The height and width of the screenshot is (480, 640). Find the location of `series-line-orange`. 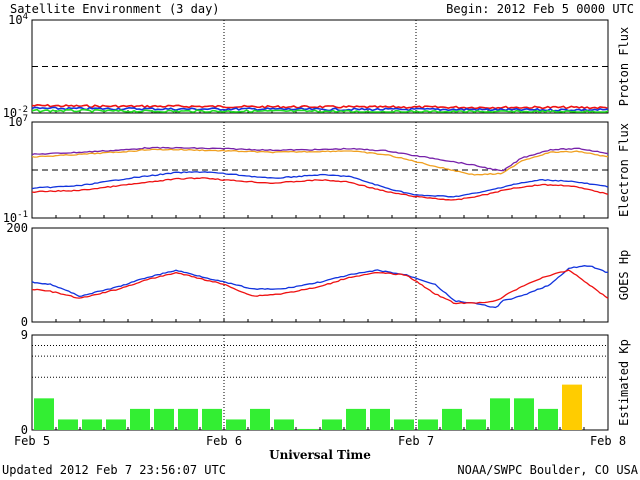

series-line-orange is located at coordinates (320, 162).